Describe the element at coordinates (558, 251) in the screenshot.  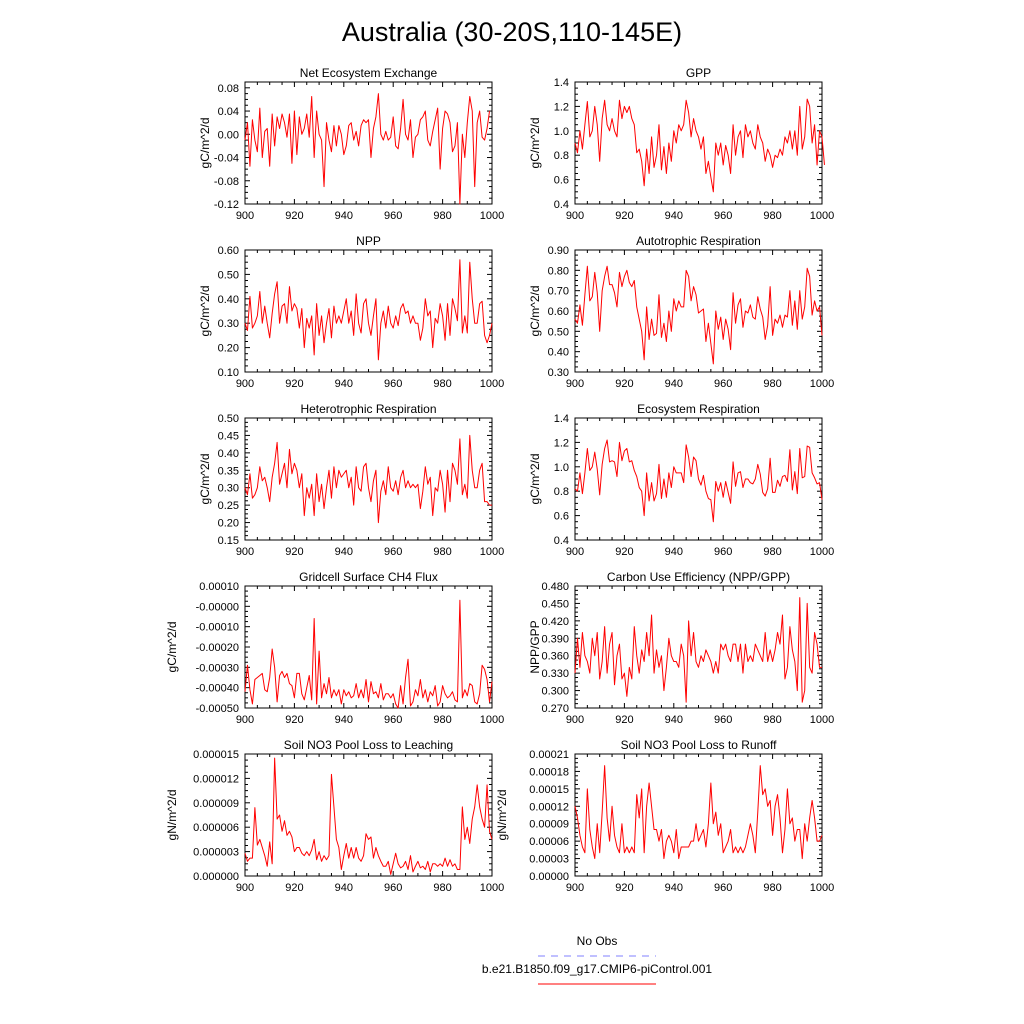
I see `y-tick-label: 0.90` at that location.